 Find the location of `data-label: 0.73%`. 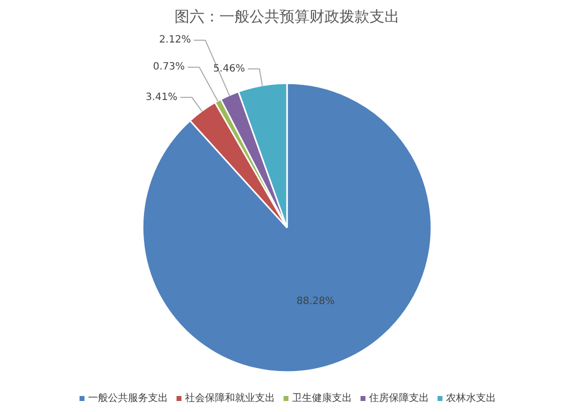

data-label: 0.73% is located at coordinates (169, 67).